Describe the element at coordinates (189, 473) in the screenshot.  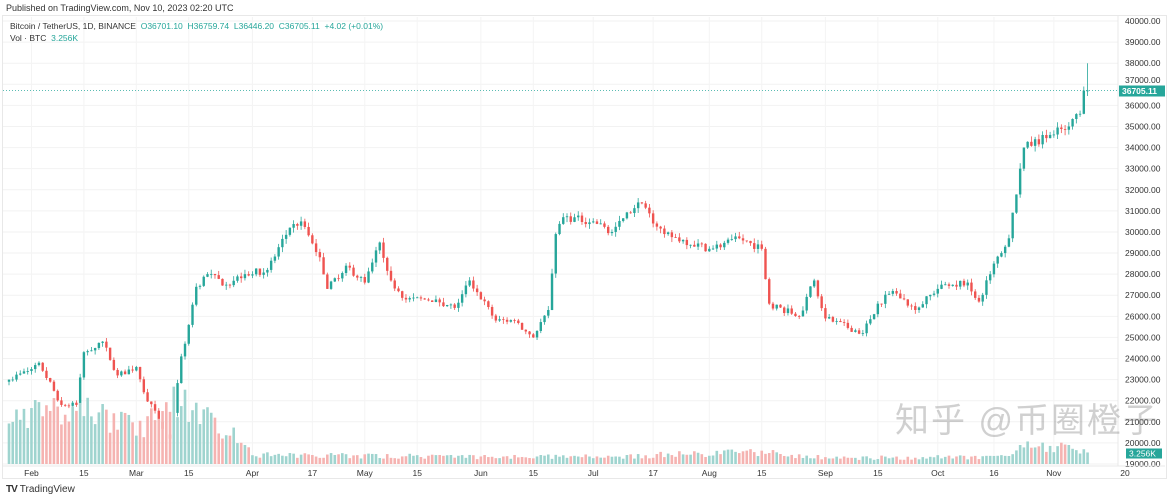
I see `time-tick-label: 15` at that location.